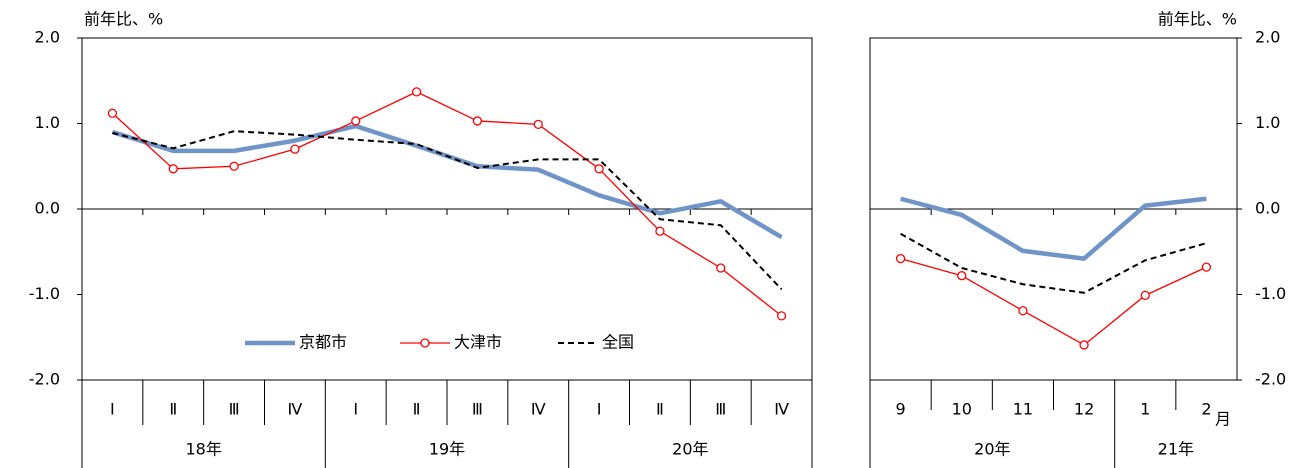  What do you see at coordinates (447, 449) in the screenshot?
I see `x-group-label: 19年` at bounding box center [447, 449].